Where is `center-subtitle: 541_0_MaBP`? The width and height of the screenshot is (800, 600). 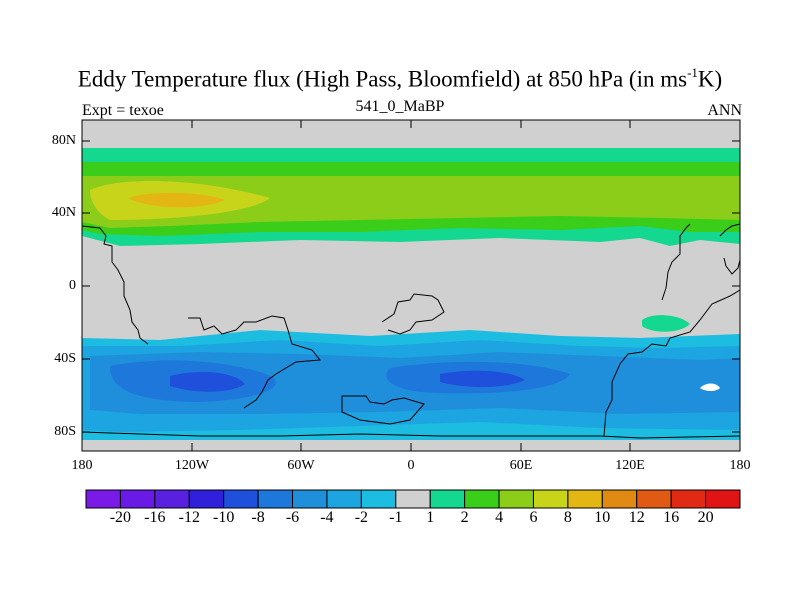
center-subtitle: 541_0_MaBP is located at coordinates (400, 106).